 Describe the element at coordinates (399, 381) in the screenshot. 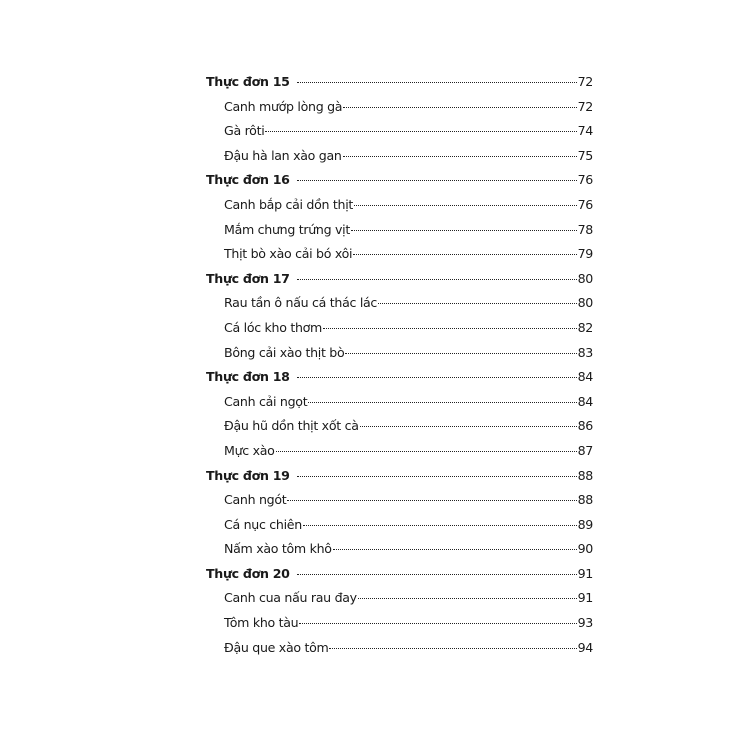

I see `toc-section: Thực đơn 18 84` at that location.